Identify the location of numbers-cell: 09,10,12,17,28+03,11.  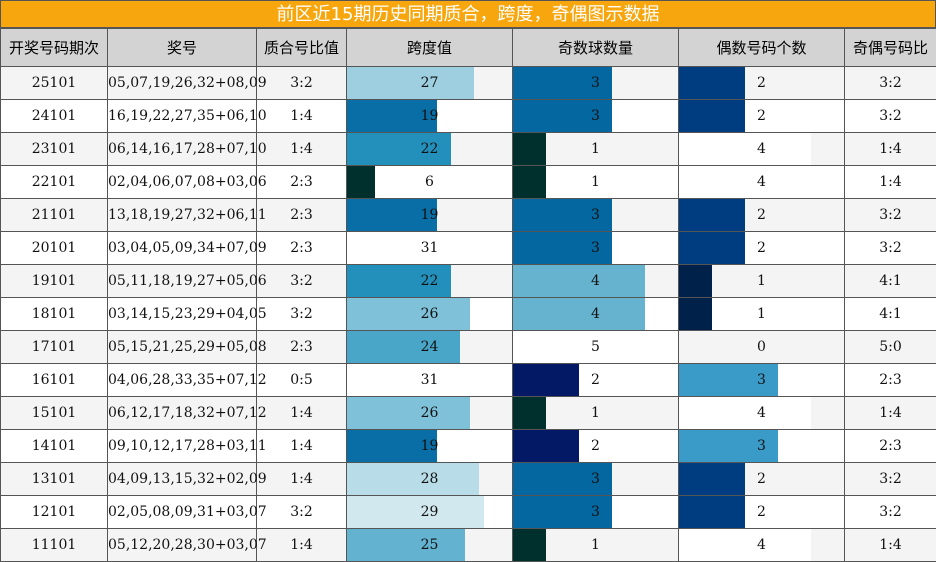
(182, 446).